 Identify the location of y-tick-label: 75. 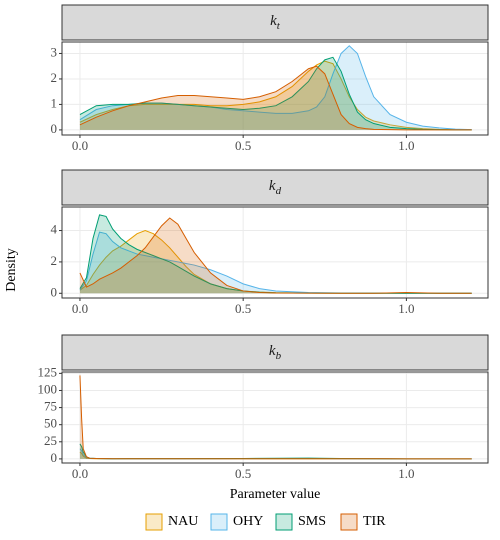
(50, 406).